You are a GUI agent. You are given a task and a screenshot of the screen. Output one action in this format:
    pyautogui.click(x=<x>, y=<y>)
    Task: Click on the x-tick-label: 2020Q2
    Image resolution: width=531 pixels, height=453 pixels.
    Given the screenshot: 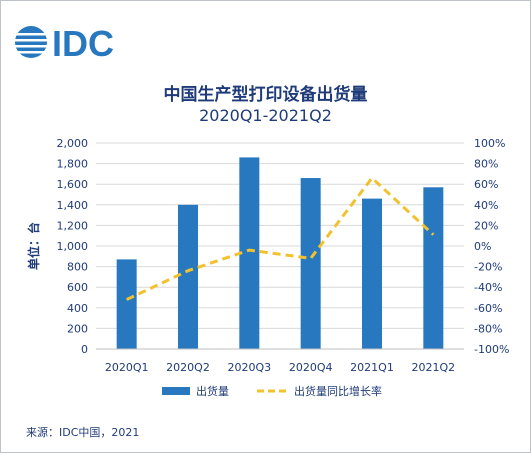 What is the action you would take?
    pyautogui.click(x=188, y=367)
    